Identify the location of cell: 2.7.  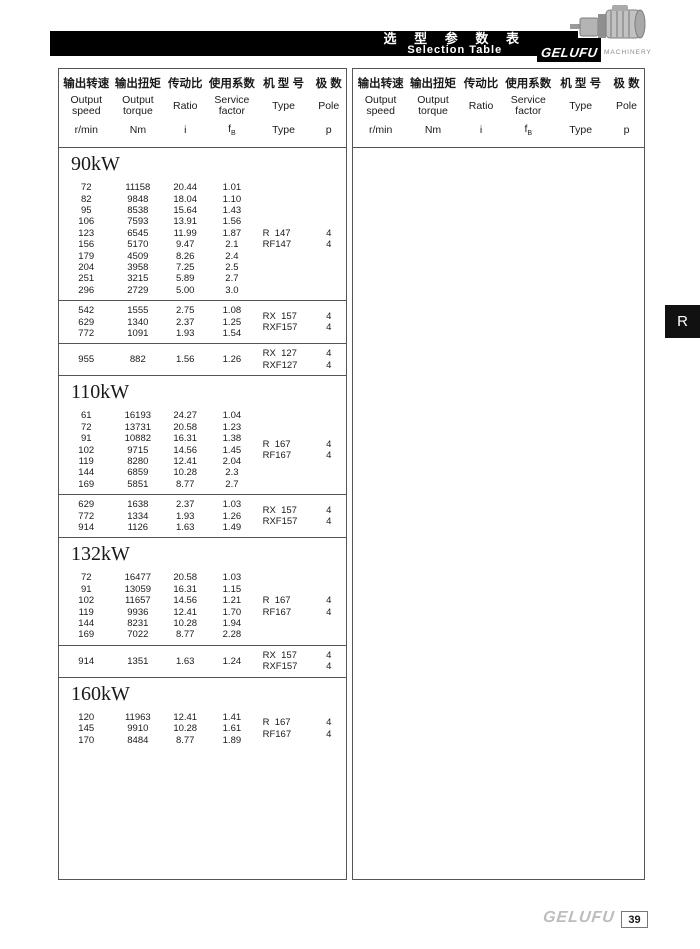
(232, 279).